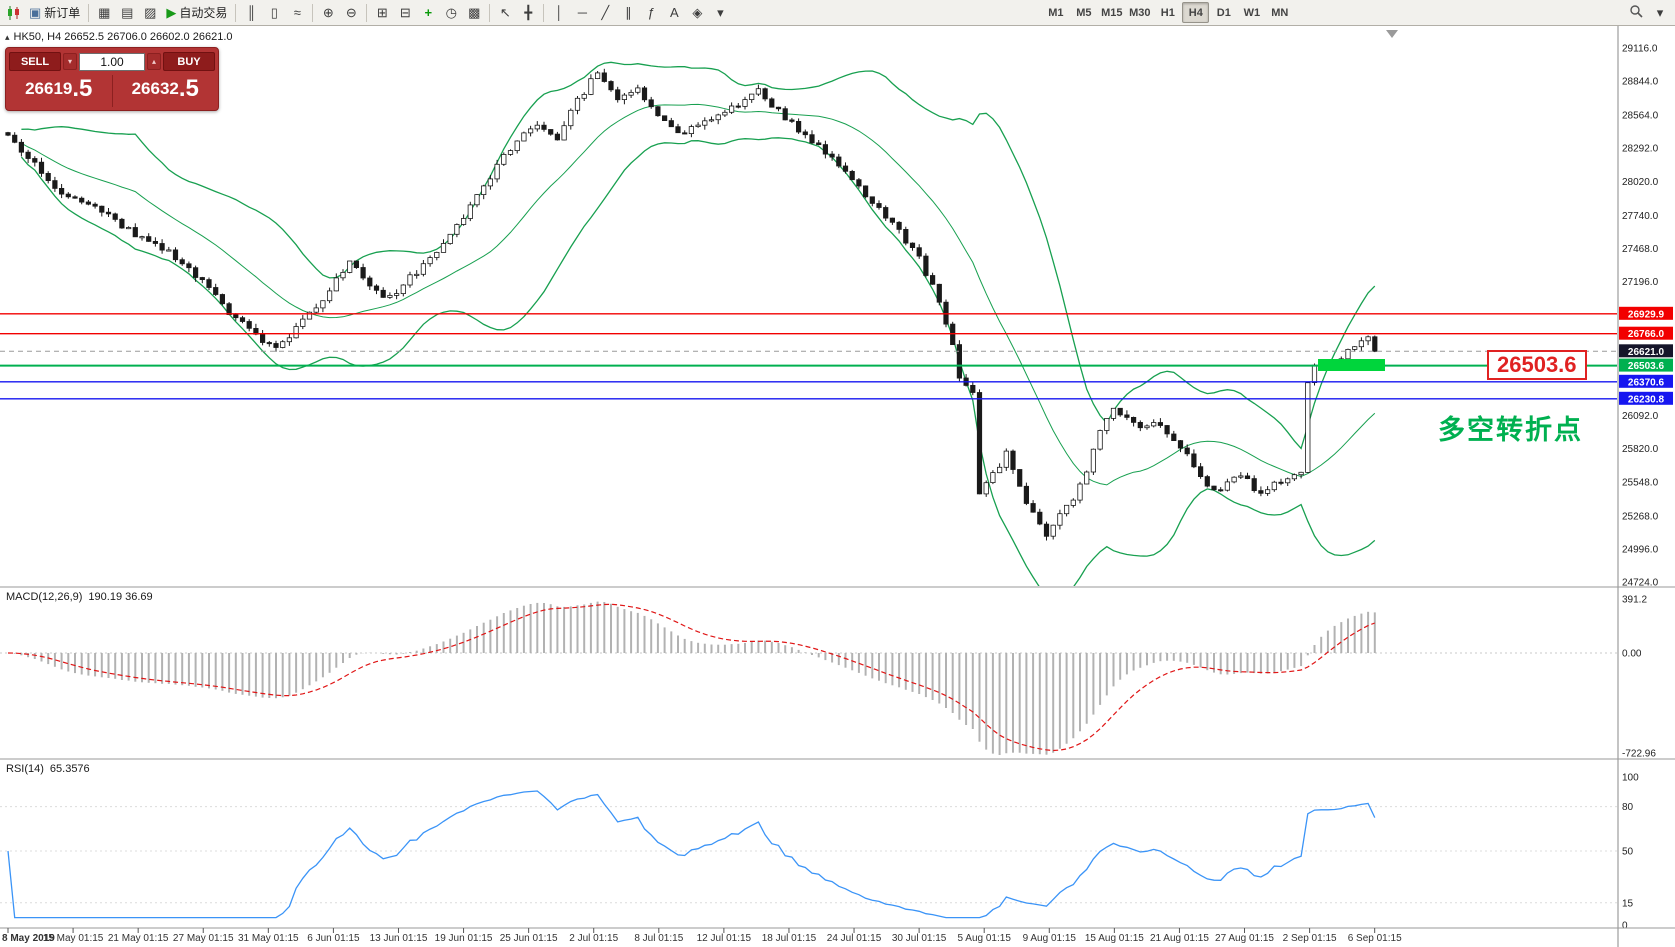 This screenshot has width=1675, height=947. What do you see at coordinates (69, 769) in the screenshot?
I see `rsi-value: 65.3576` at bounding box center [69, 769].